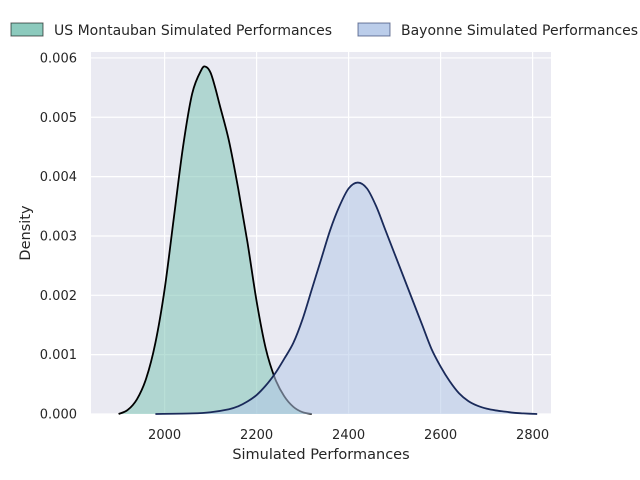 The height and width of the screenshot is (480, 640). I want to click on x-tick-label: 2400, so click(348, 435).